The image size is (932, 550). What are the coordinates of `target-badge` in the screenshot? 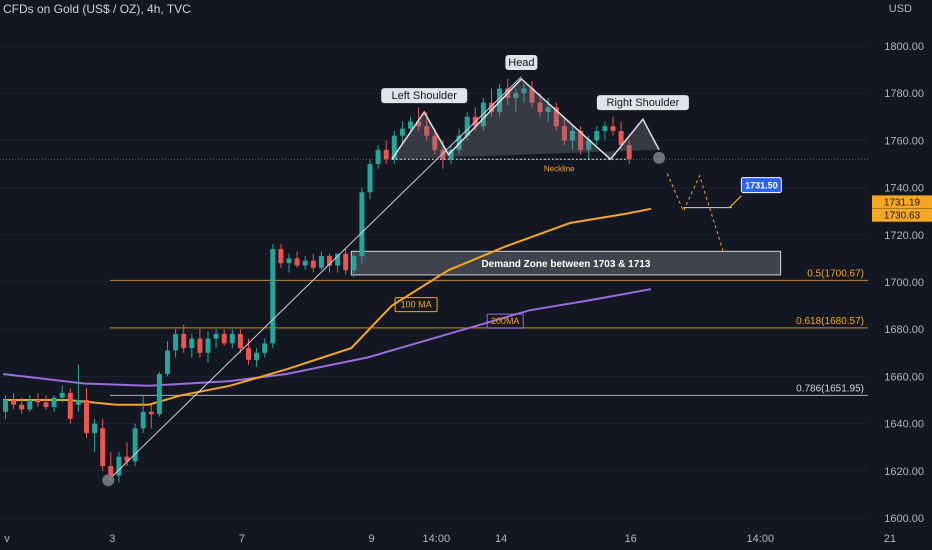 It's located at (761, 185).